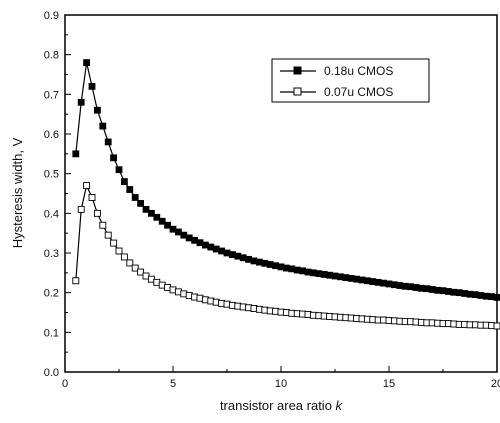 The width and height of the screenshot is (500, 423). Describe the element at coordinates (51, 16) in the screenshot. I see `y-tick-label: 0.9` at that location.